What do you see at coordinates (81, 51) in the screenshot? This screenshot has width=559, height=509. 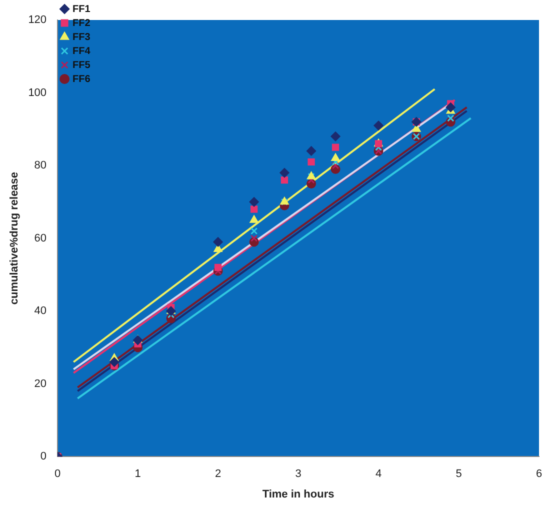 I see `legend-label: FF4` at bounding box center [81, 51].